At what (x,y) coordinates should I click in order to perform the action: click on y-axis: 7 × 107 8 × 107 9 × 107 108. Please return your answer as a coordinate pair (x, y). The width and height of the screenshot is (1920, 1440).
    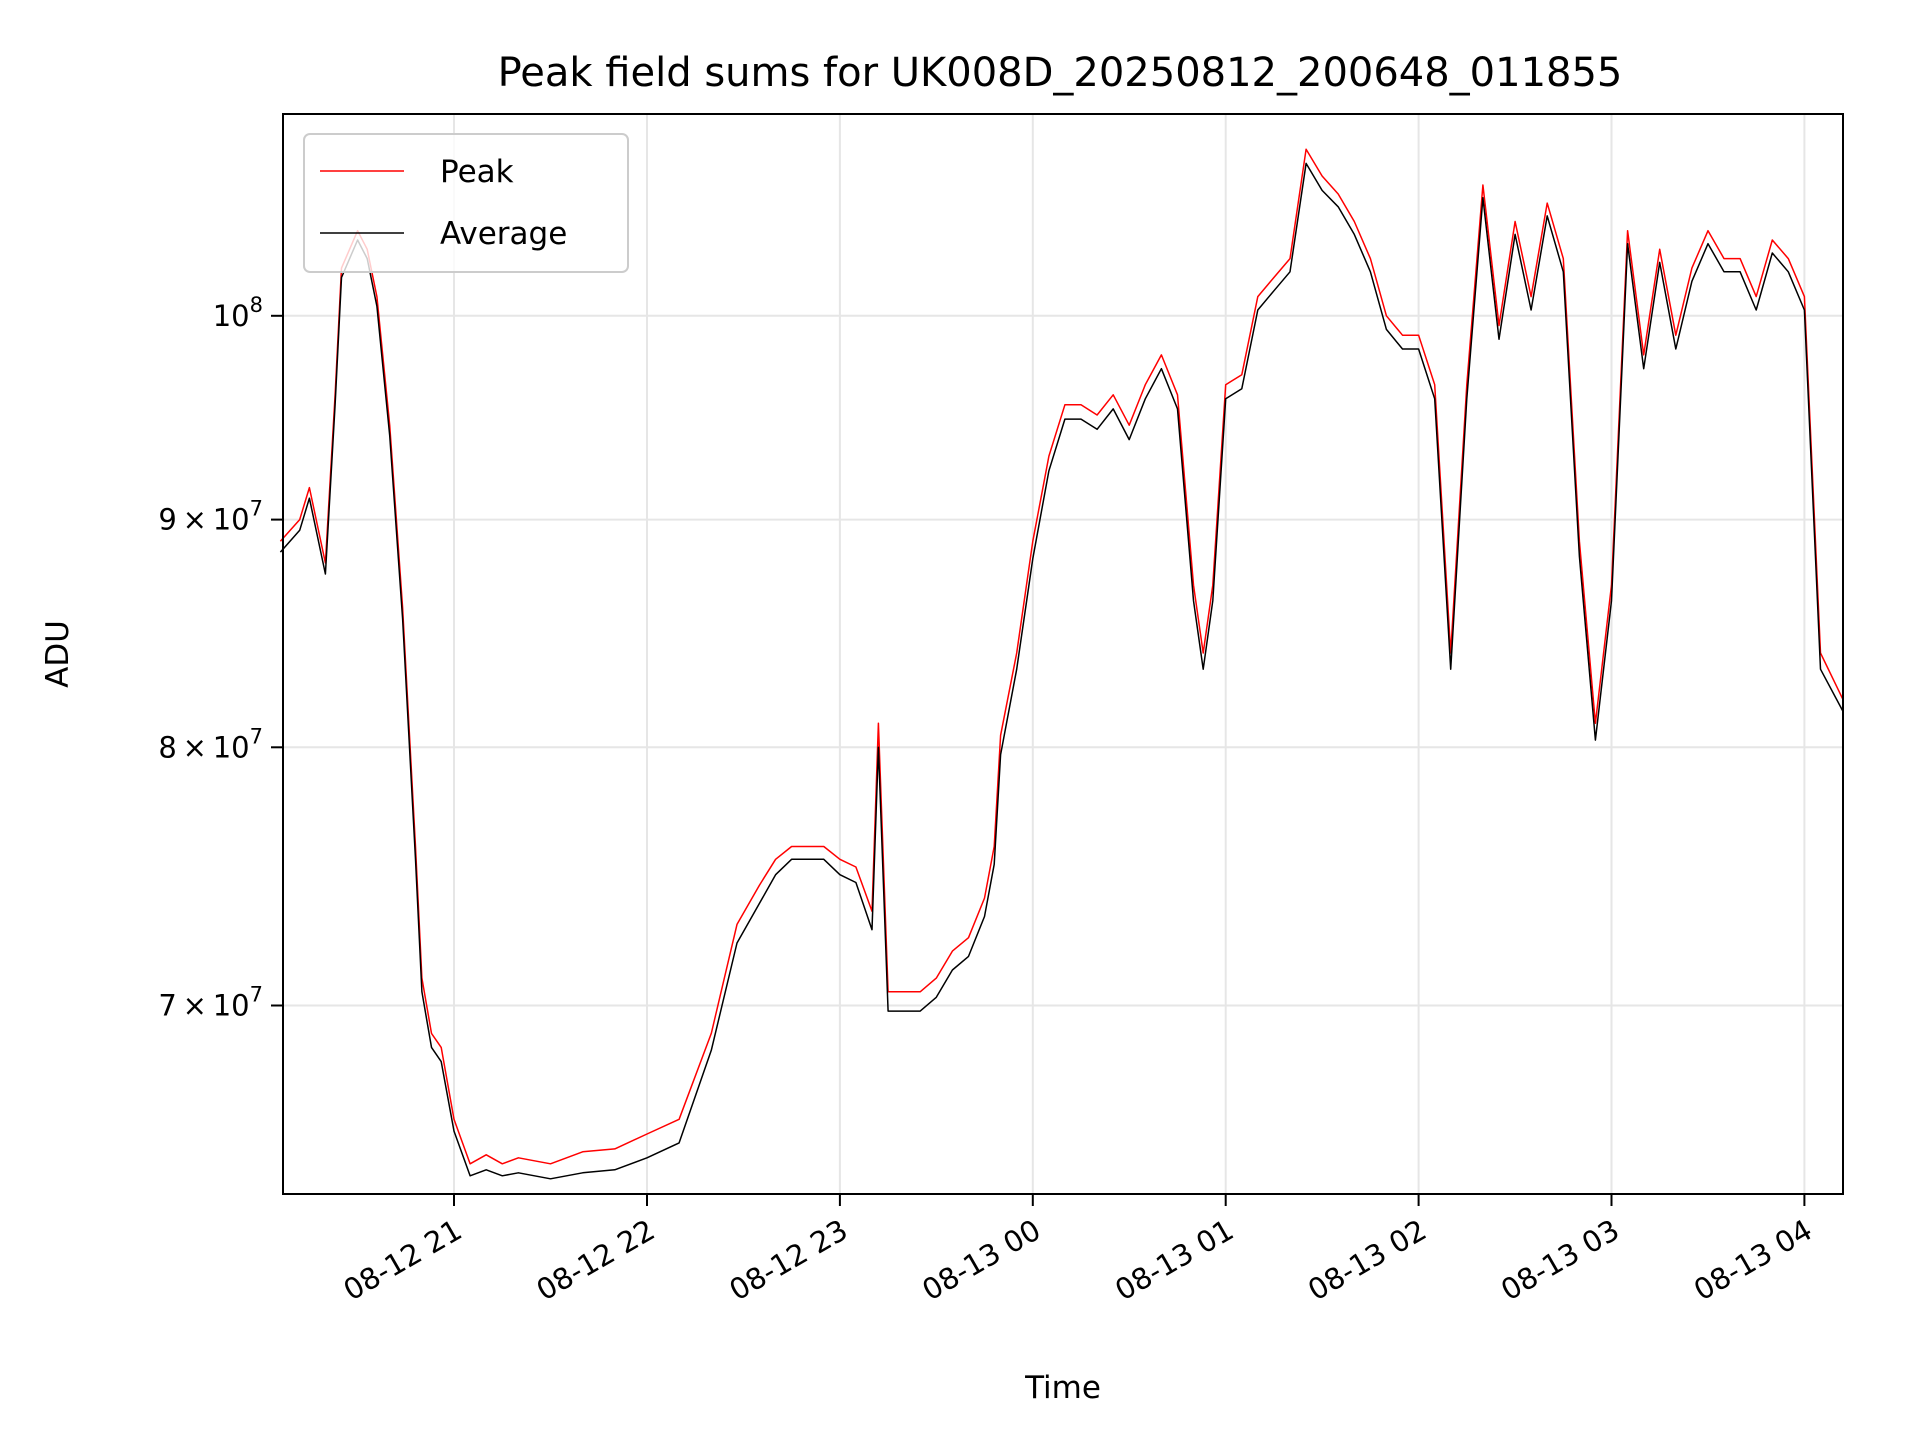
    Looking at the image, I should click on (220, 658).